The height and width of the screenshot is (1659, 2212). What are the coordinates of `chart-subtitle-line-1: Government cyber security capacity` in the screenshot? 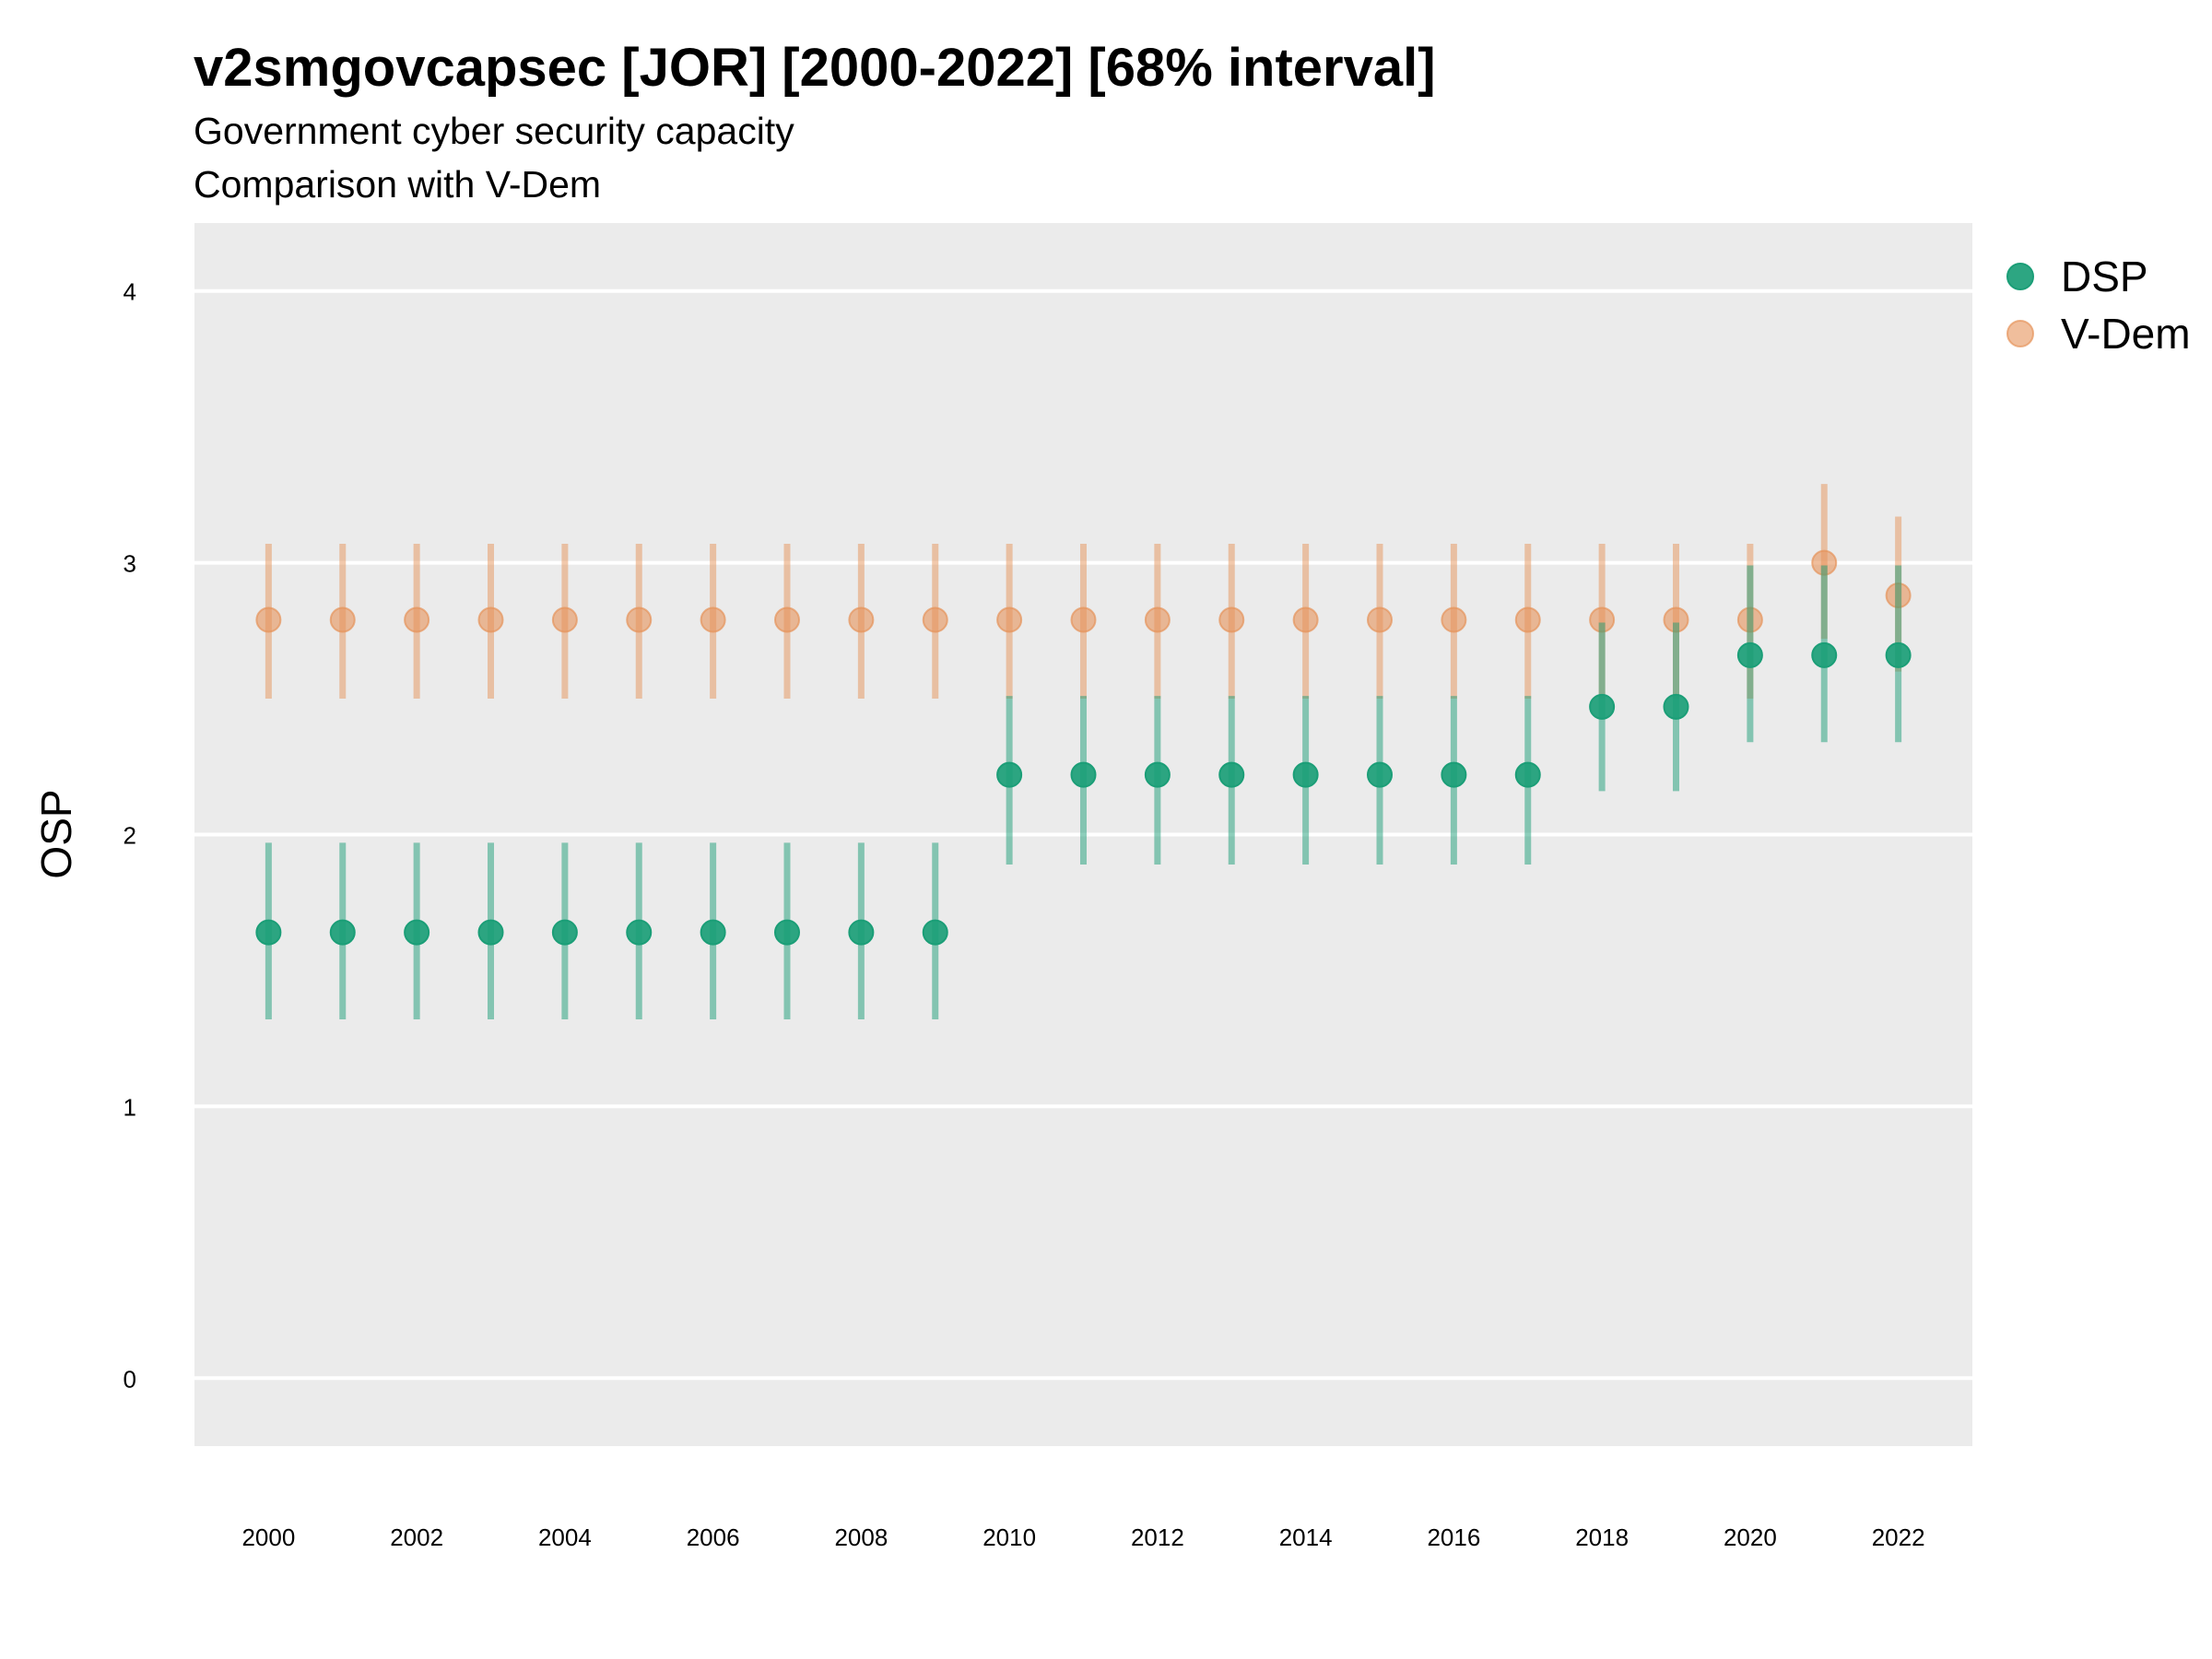 It's located at (494, 131).